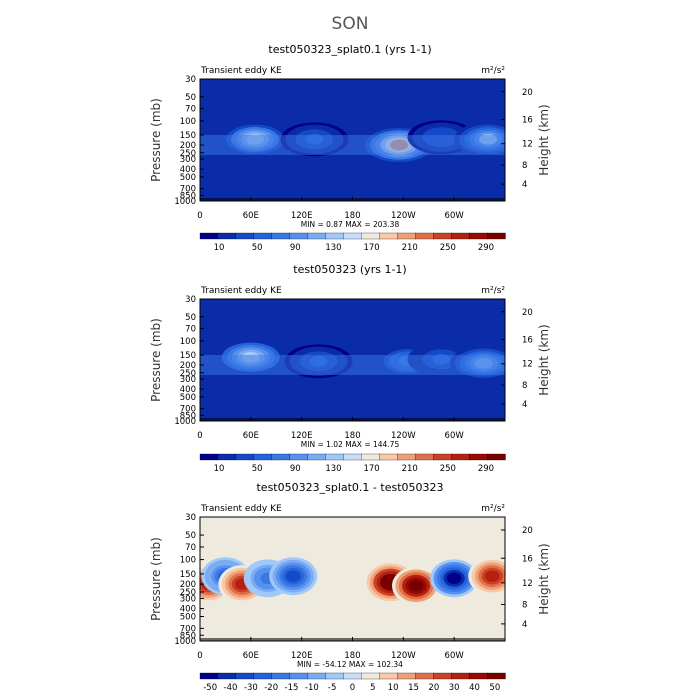 This screenshot has width=700, height=700. What do you see at coordinates (312, 688) in the screenshot?
I see `colorbar-label: -10` at bounding box center [312, 688].